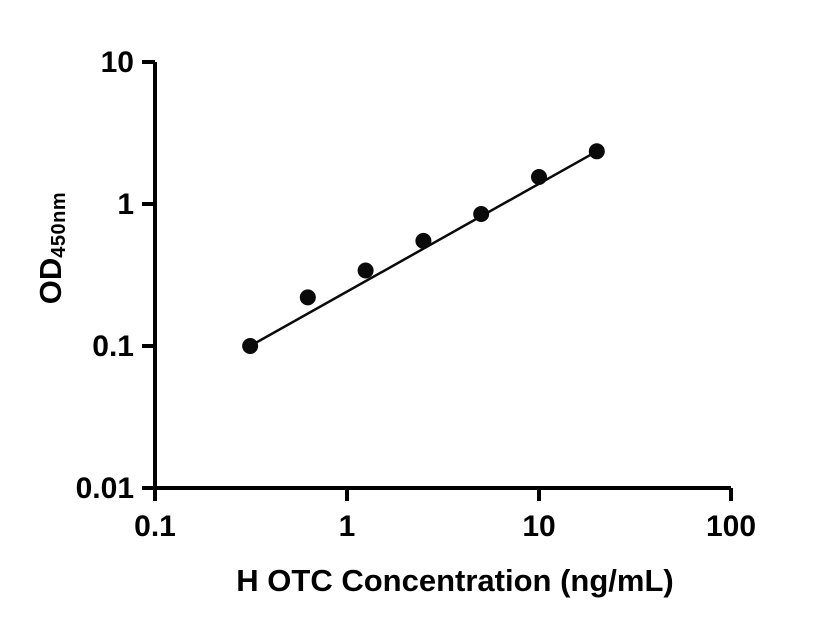  What do you see at coordinates (117, 62) in the screenshot?
I see `y-tick-label: 10` at bounding box center [117, 62].